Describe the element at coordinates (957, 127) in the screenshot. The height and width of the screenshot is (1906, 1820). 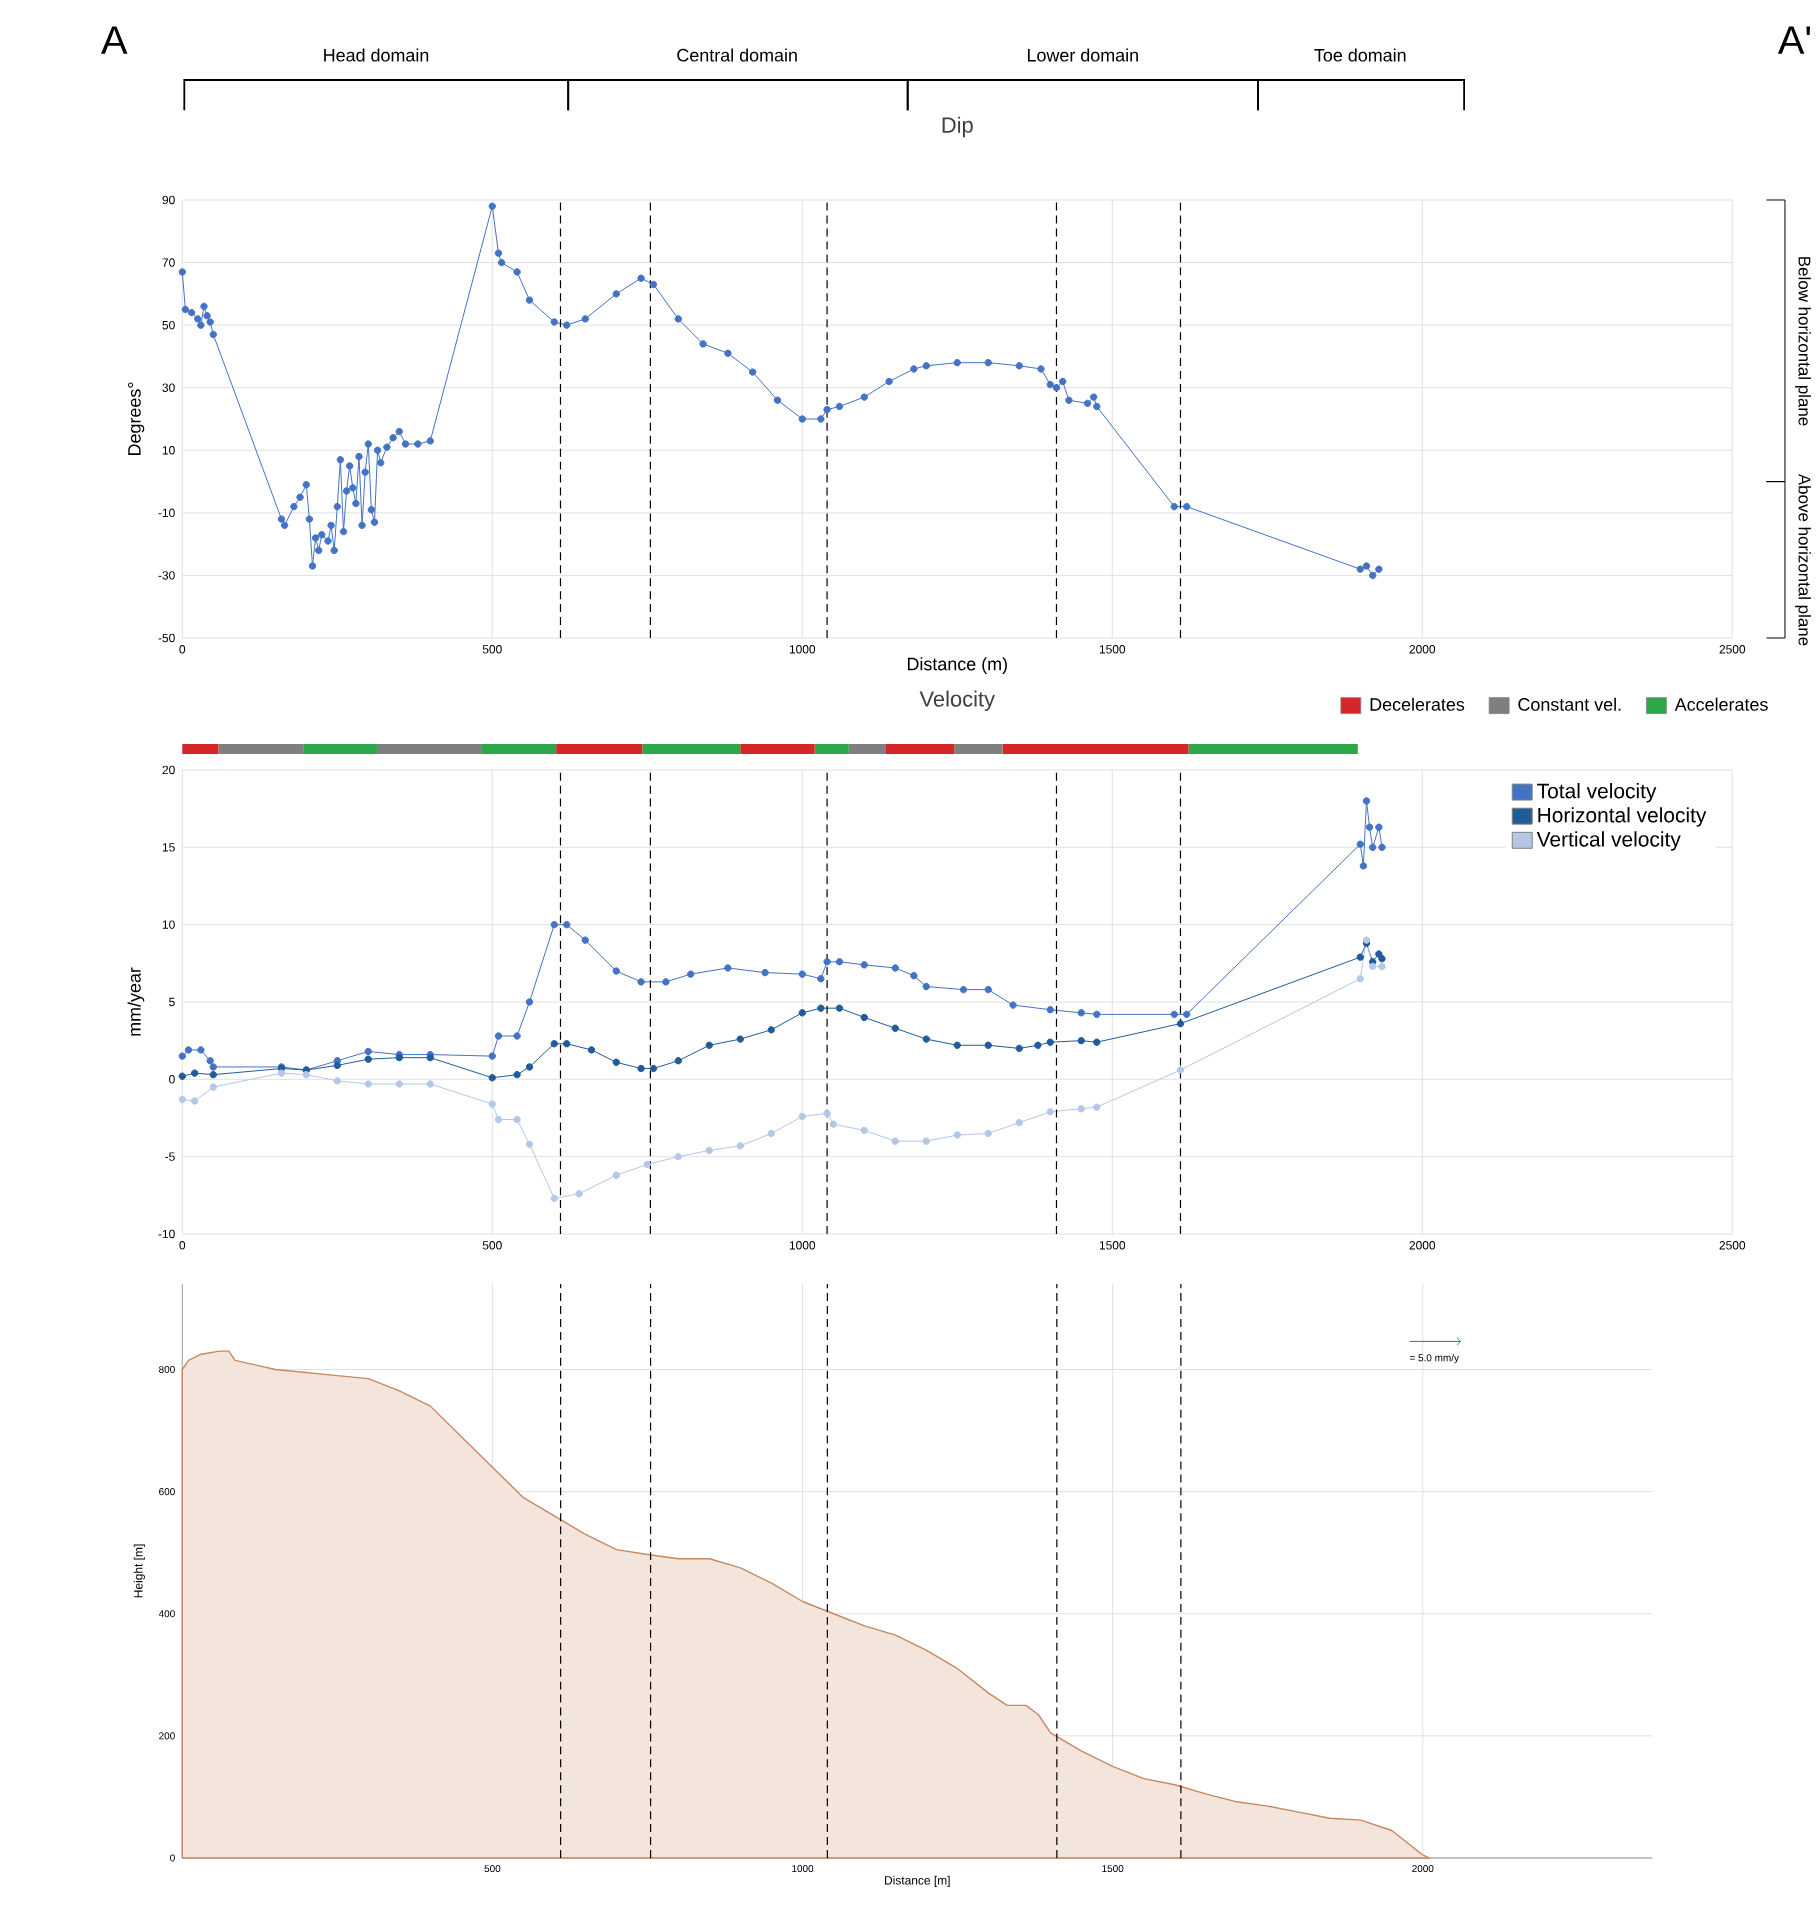
I see `chart-title: Dip` at that location.